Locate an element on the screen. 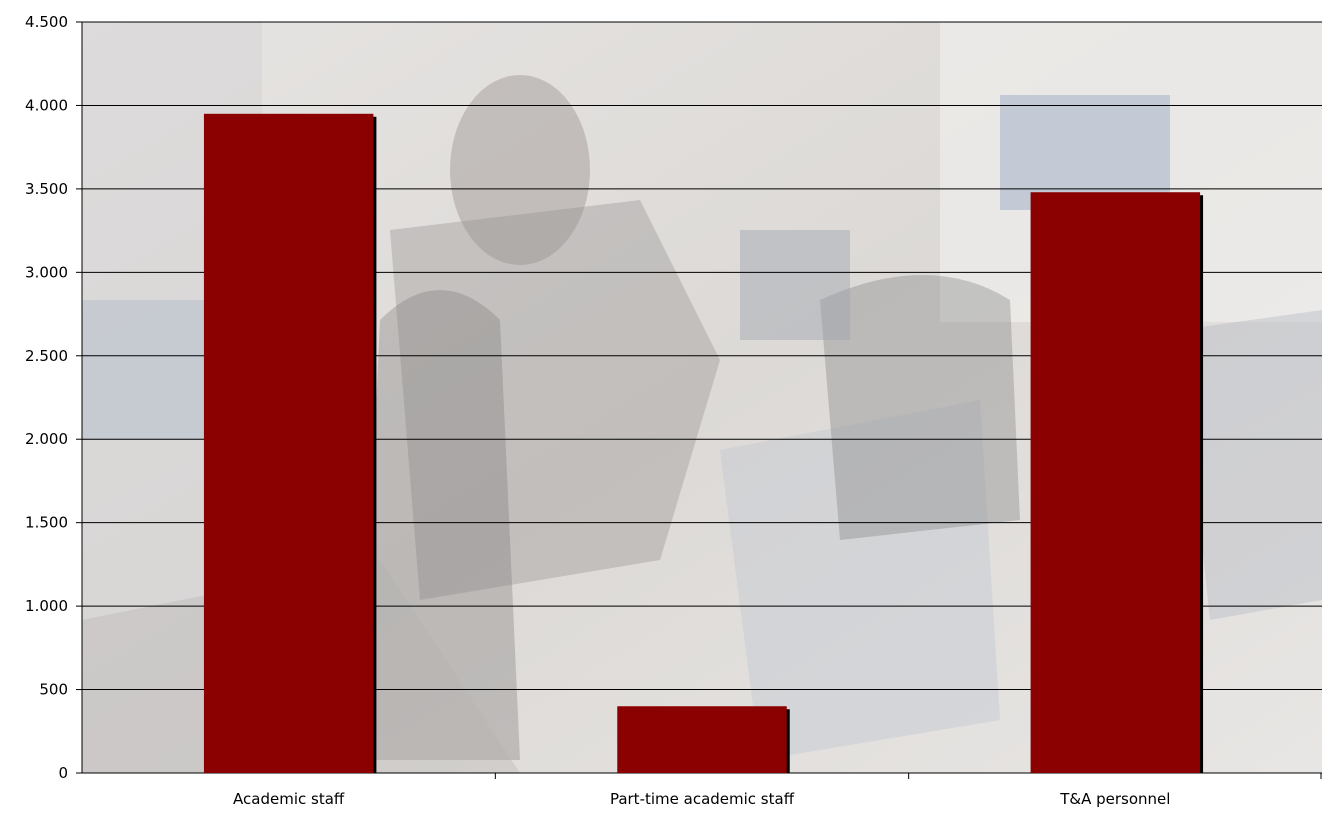  y-tick-label: 3.000 is located at coordinates (46, 272).